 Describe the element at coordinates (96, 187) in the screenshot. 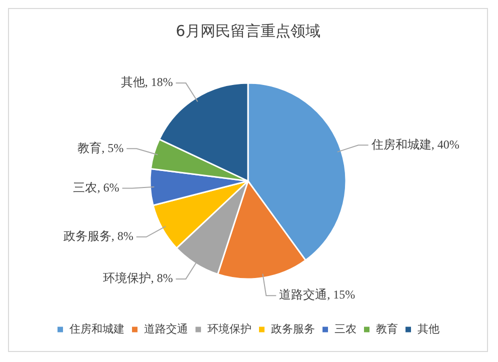

I see `data-label: 三农, 6%` at that location.